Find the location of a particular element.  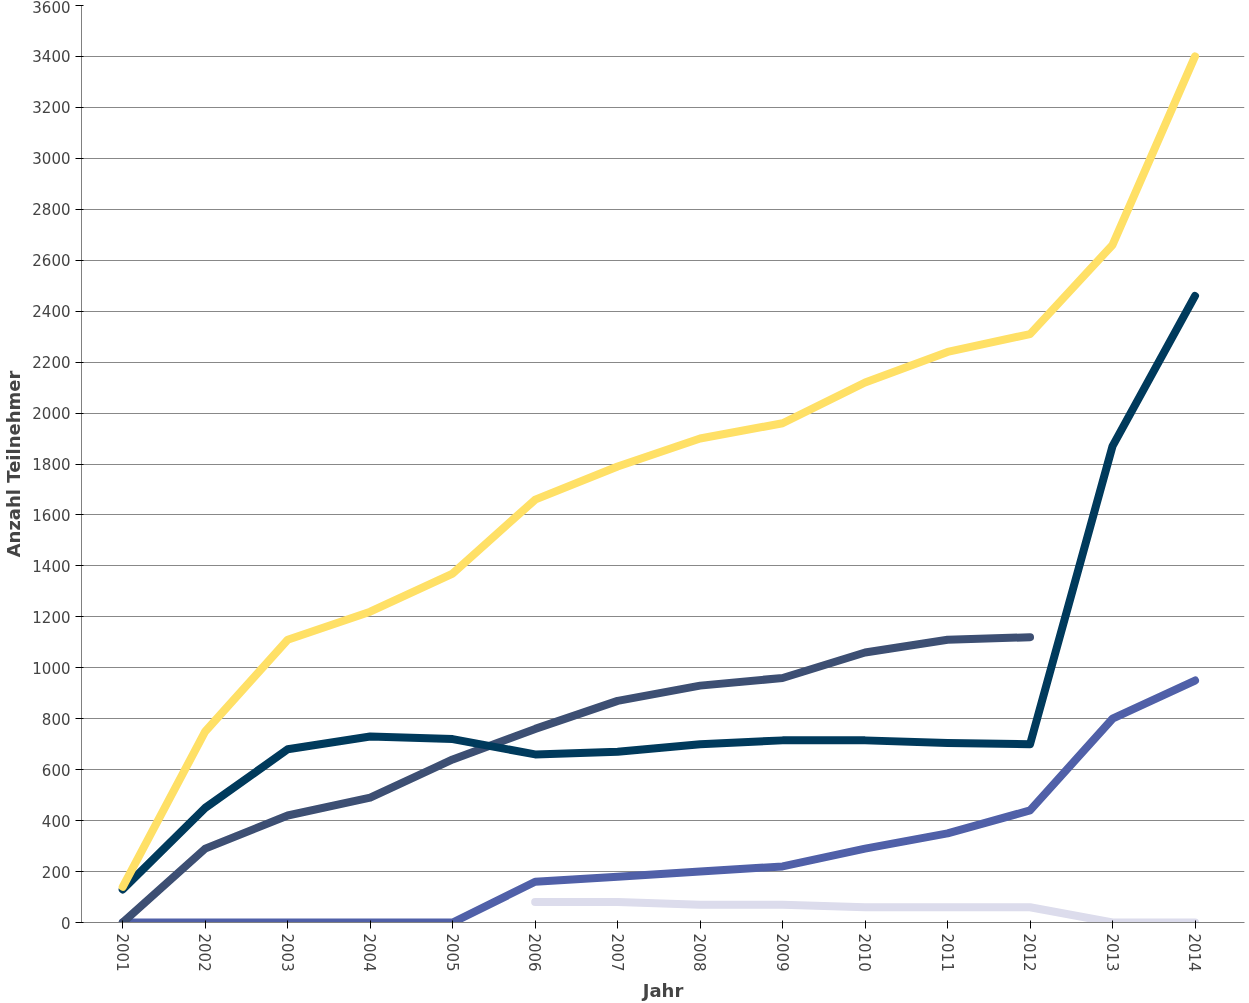

x-tick-label: 2008 is located at coordinates (699, 952).